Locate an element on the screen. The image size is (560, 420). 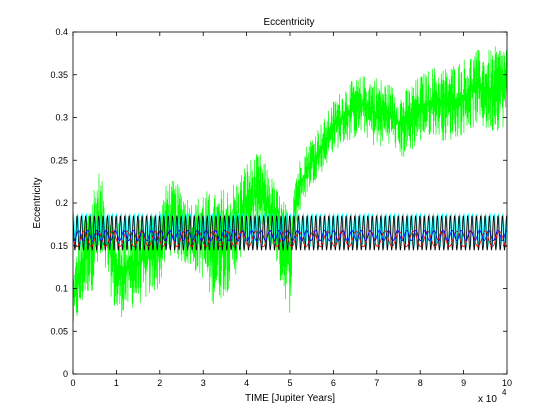
x-tick-label: 6 is located at coordinates (333, 383).